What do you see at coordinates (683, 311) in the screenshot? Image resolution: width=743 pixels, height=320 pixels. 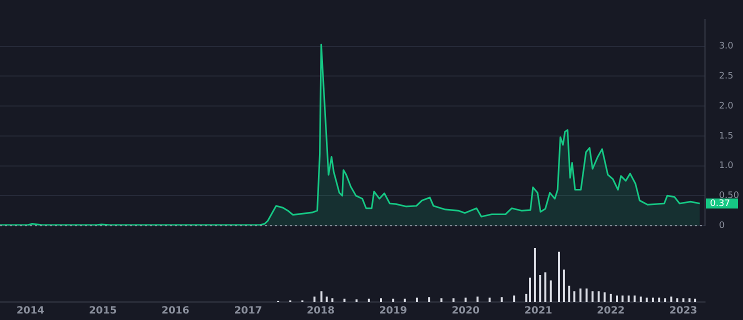 I see `x-tick-label: 2023` at bounding box center [683, 311].